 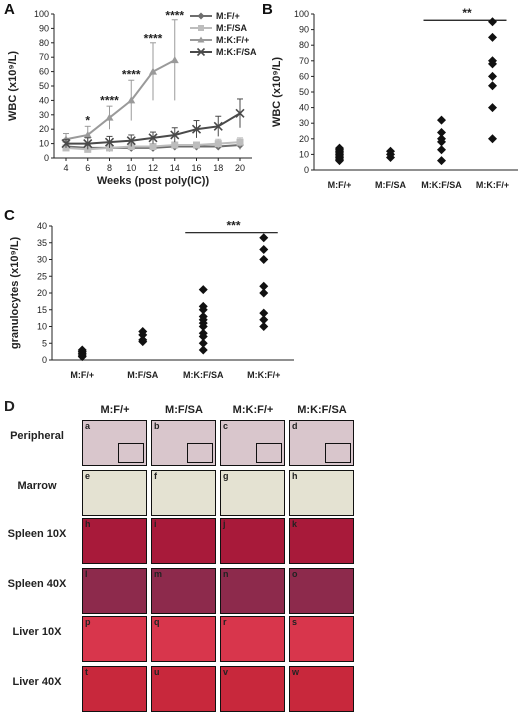 I want to click on histology-image-letter: t, so click(x=86, y=672).